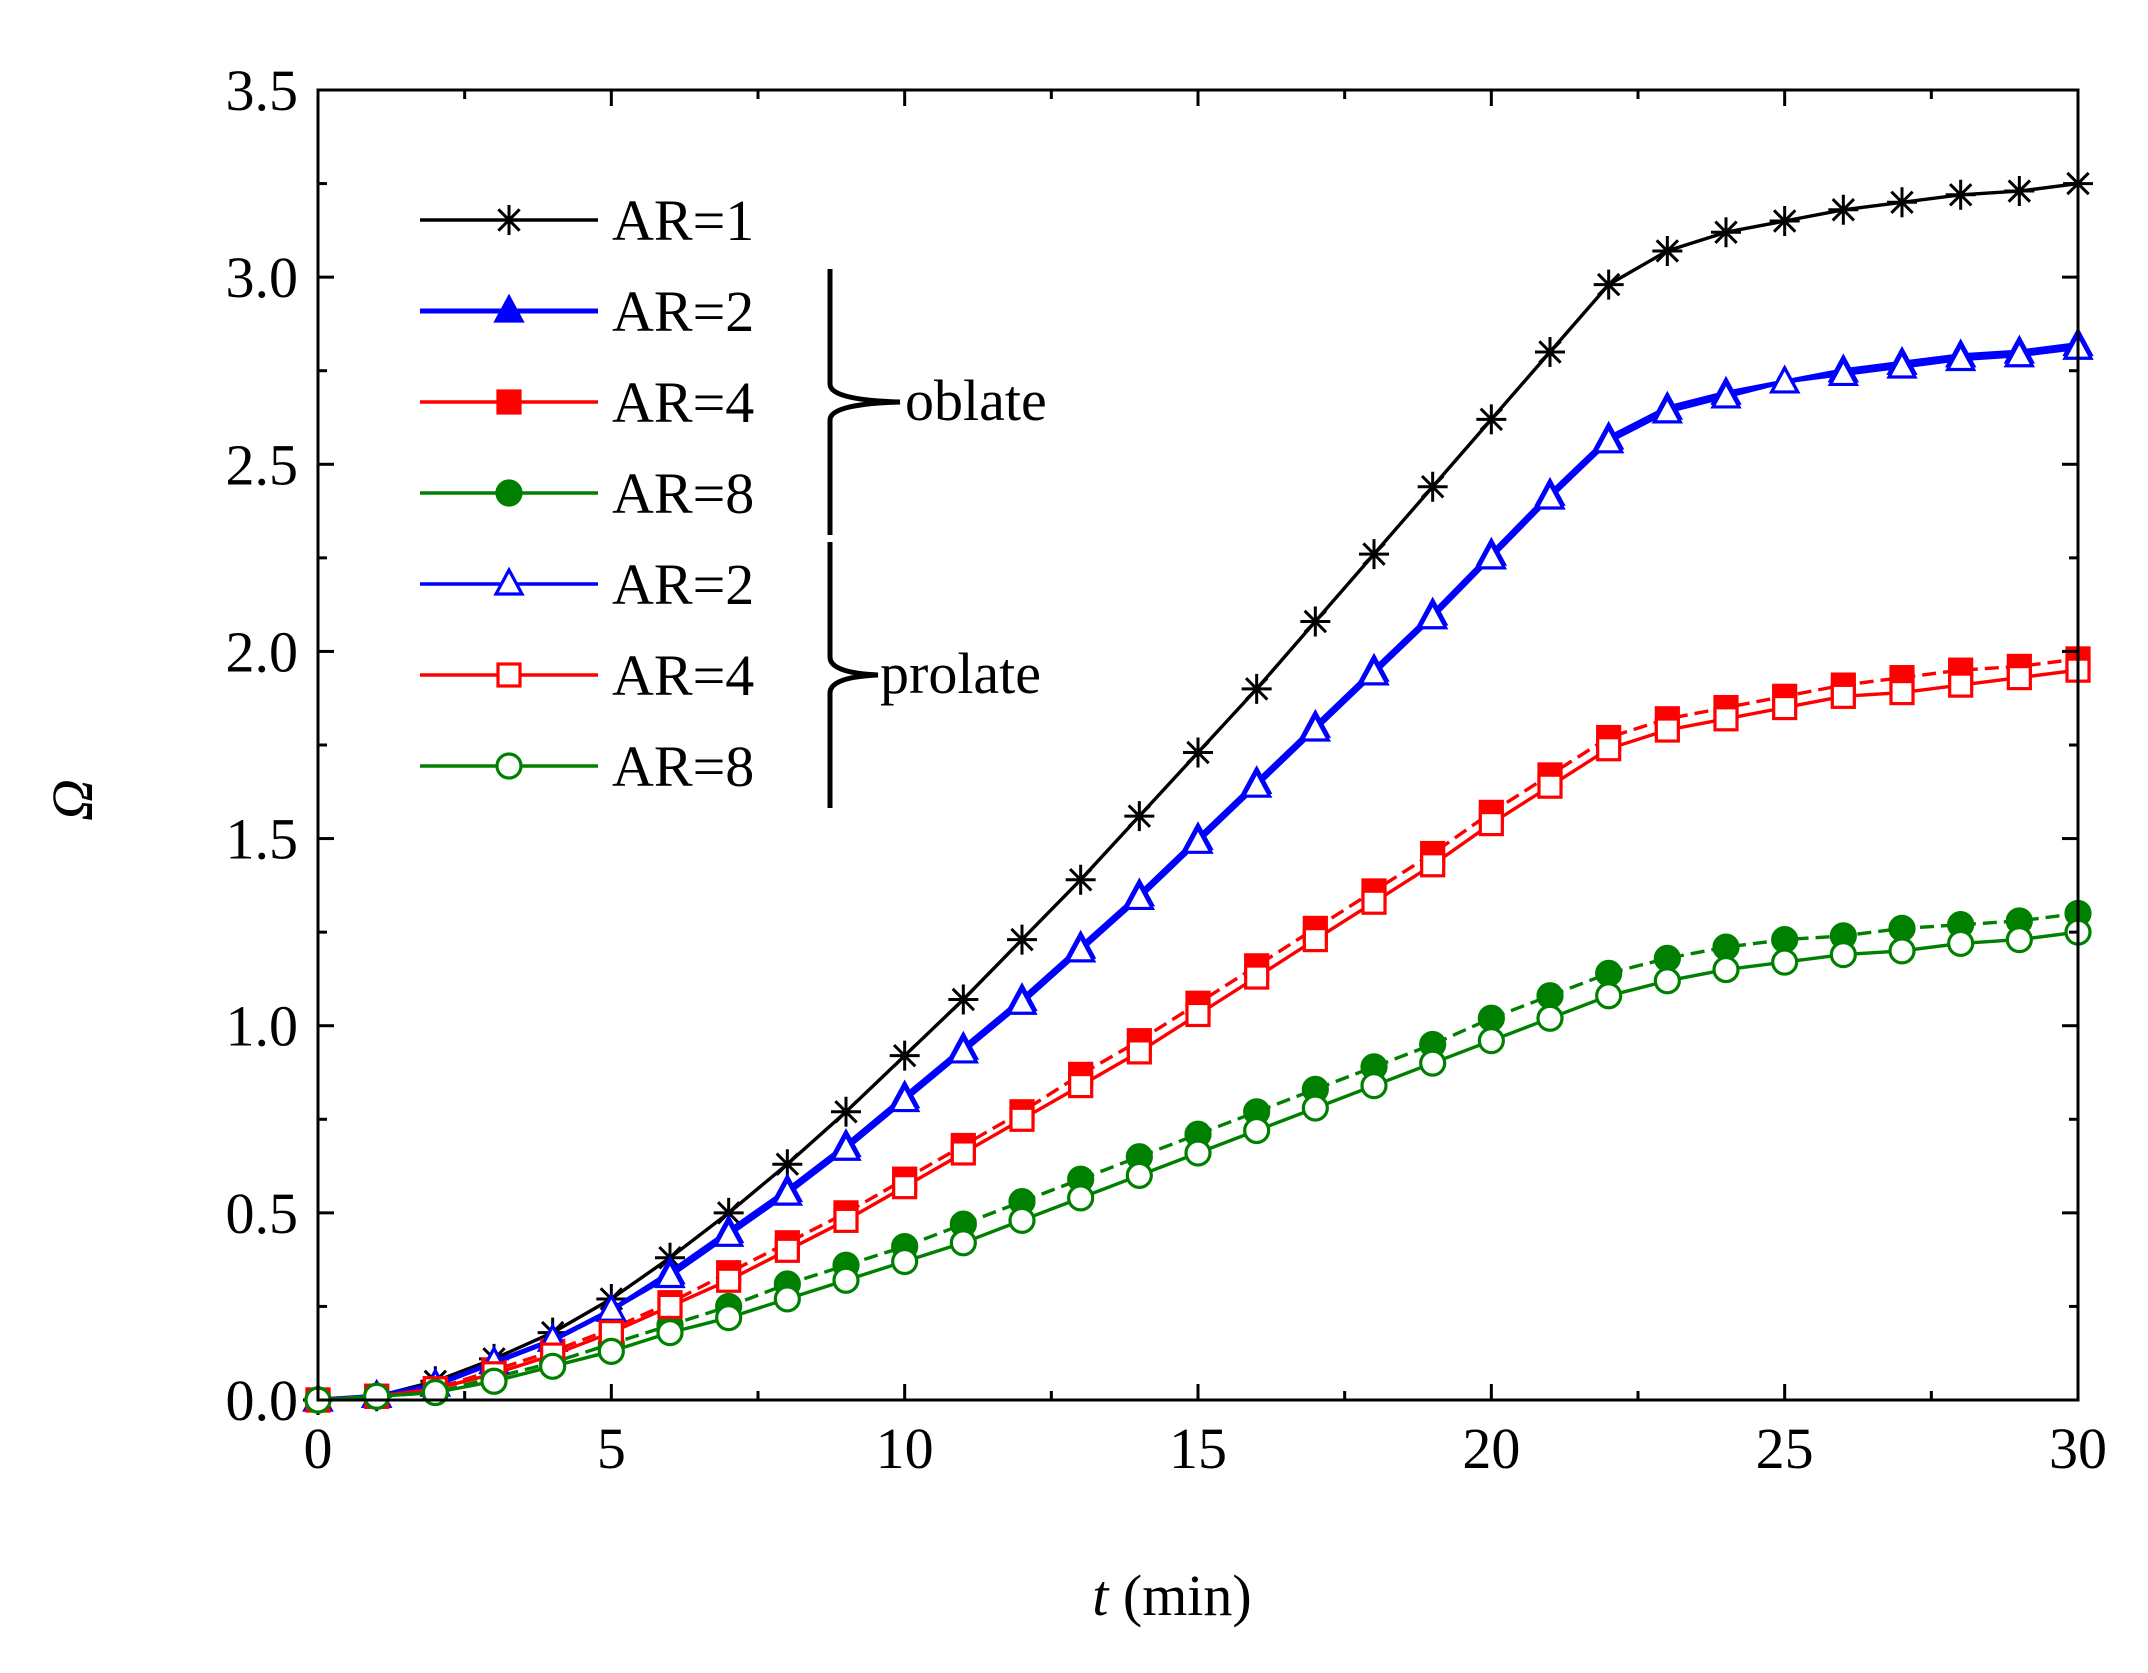 The width and height of the screenshot is (2148, 1673). Describe the element at coordinates (960, 673) in the screenshot. I see `legend-group-label-prolate: prolate` at that location.